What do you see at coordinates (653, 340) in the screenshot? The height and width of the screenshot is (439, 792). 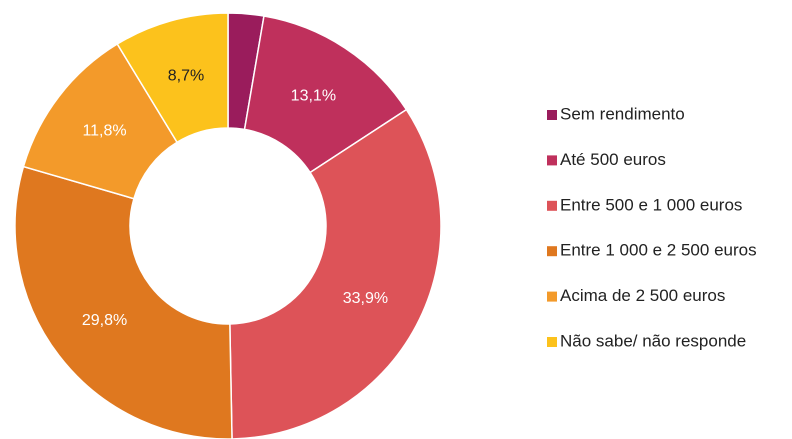 I see `legend-label: Não sabe/ não responde` at bounding box center [653, 340].